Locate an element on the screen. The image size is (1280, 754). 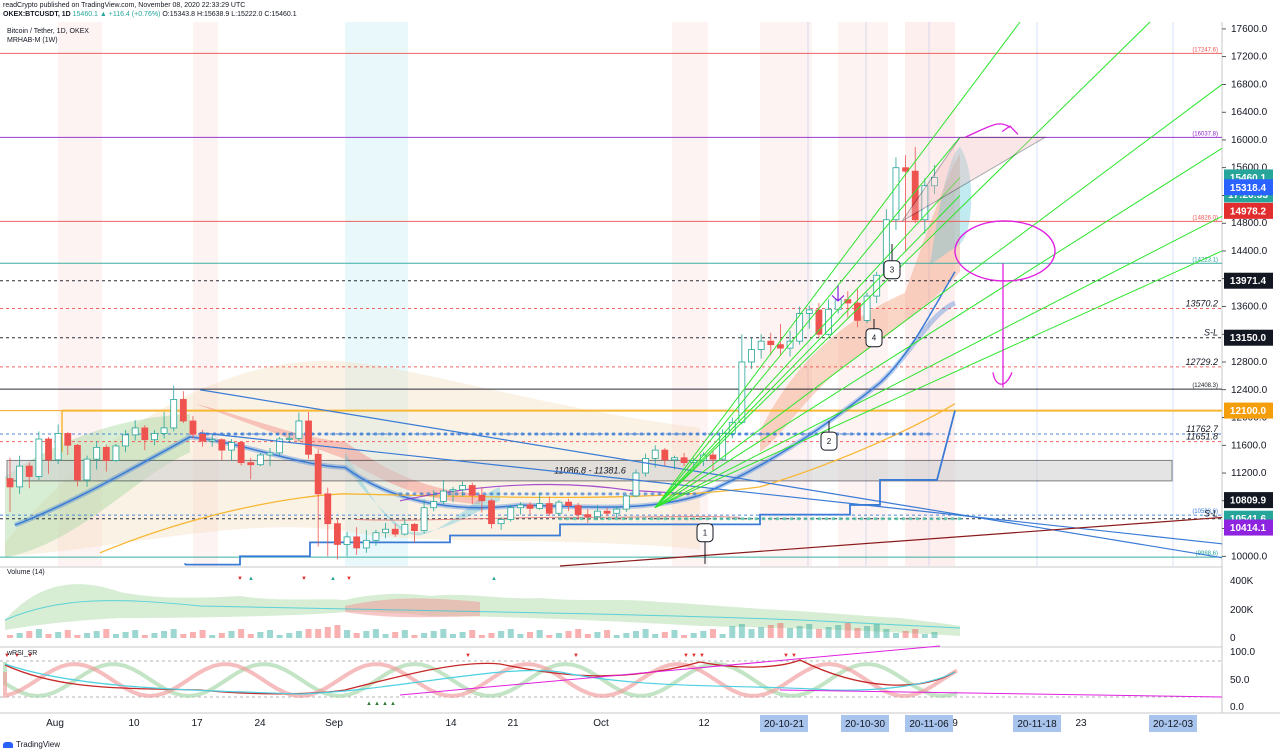
callout-1: 1 is located at coordinates (705, 543).